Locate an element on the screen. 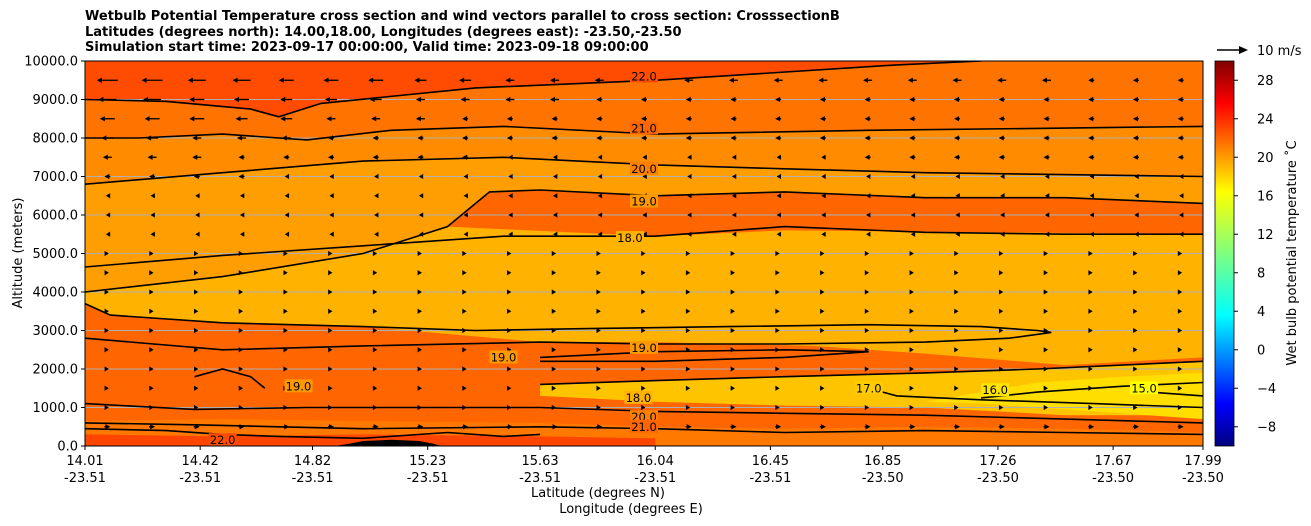  quiver-key: 10 m/s is located at coordinates (1259, 51).